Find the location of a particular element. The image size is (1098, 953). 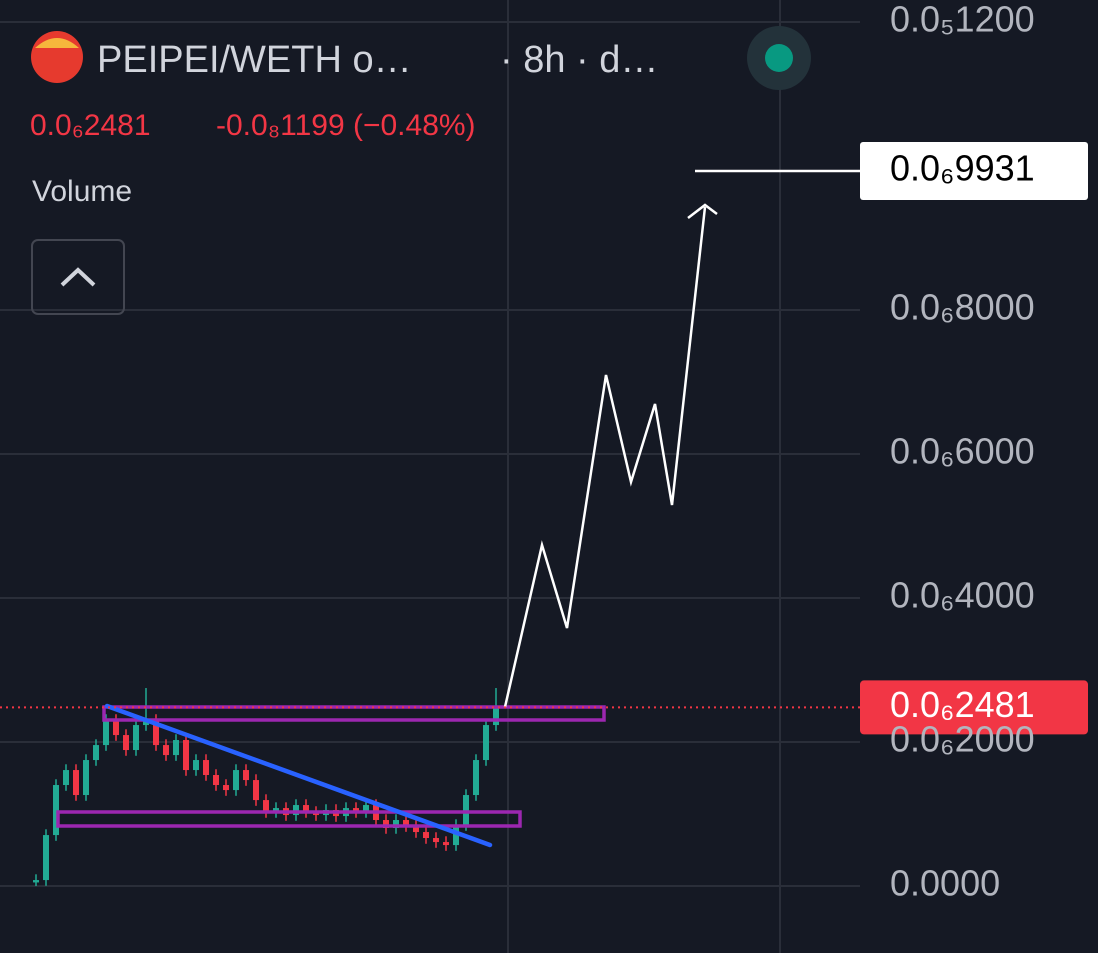

y-tick-label: 0.0₅1200 is located at coordinates (962, 20).